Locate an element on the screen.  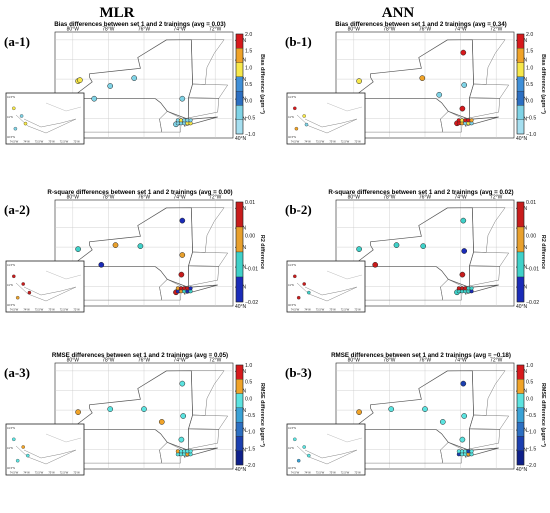
colorbar-tick-label: −0.01 is located at coordinates (532, 270).